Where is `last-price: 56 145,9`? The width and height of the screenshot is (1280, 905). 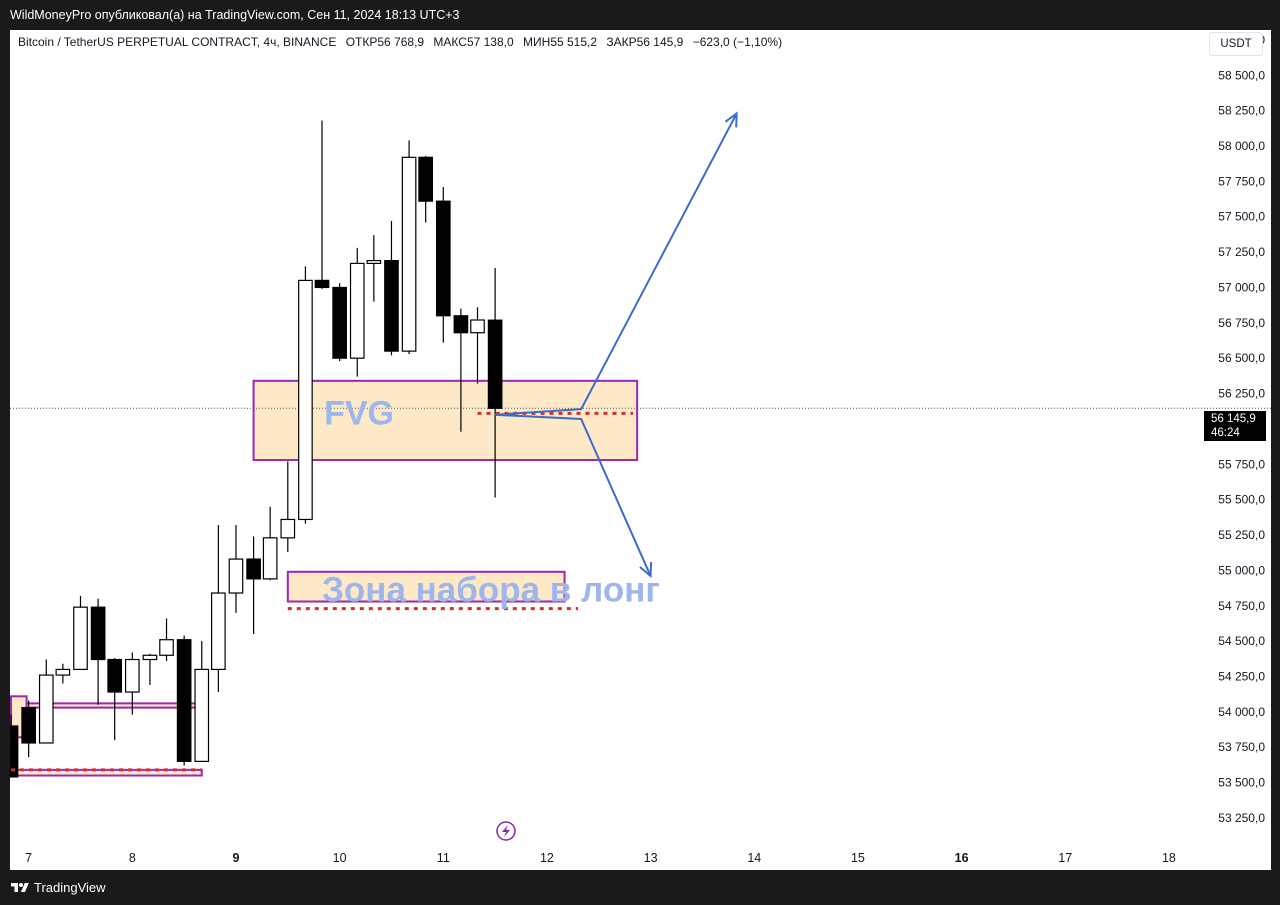 last-price: 56 145,9 is located at coordinates (1233, 419).